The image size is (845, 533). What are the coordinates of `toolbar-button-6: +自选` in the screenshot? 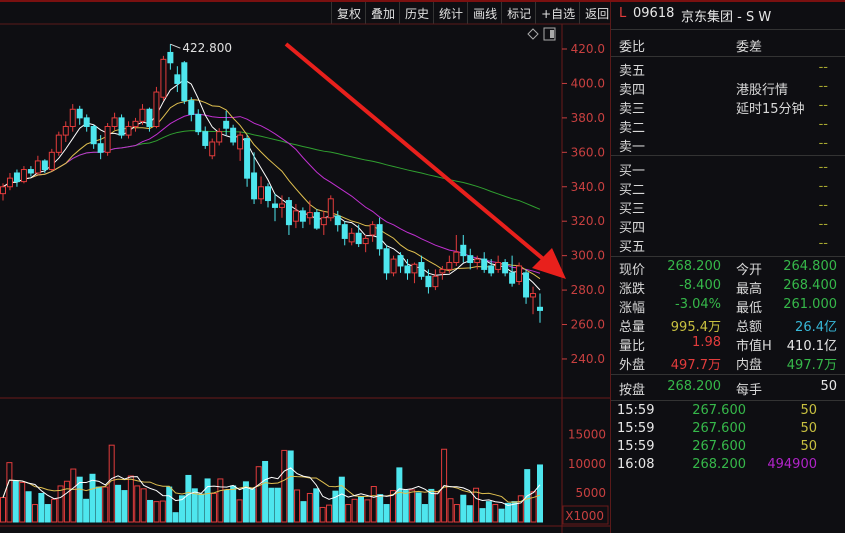 It's located at (557, 13).